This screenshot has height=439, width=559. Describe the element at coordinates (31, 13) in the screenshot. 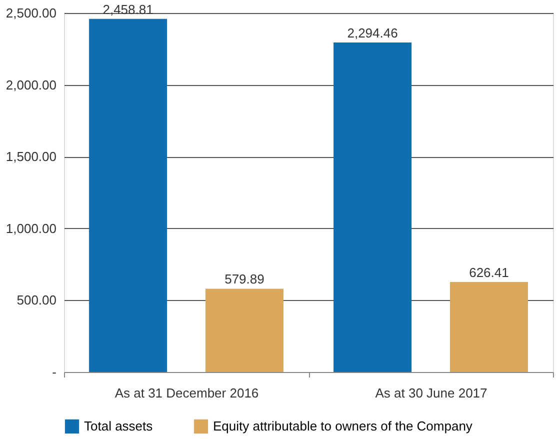

I see `y-tick-label: 2,500.00` at that location.